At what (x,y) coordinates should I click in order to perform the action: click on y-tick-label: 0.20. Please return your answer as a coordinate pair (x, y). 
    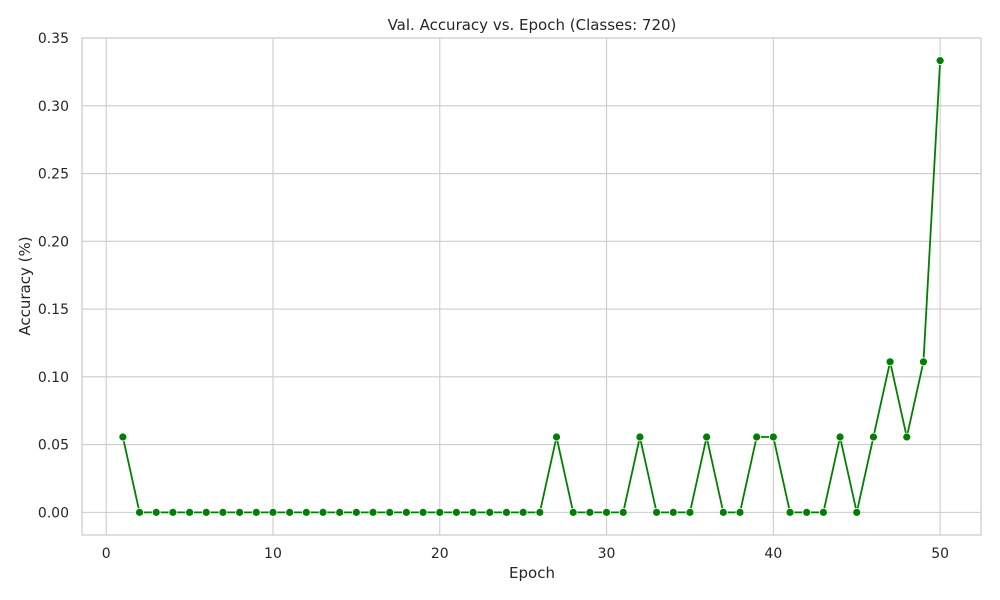
    Looking at the image, I should click on (53, 242).